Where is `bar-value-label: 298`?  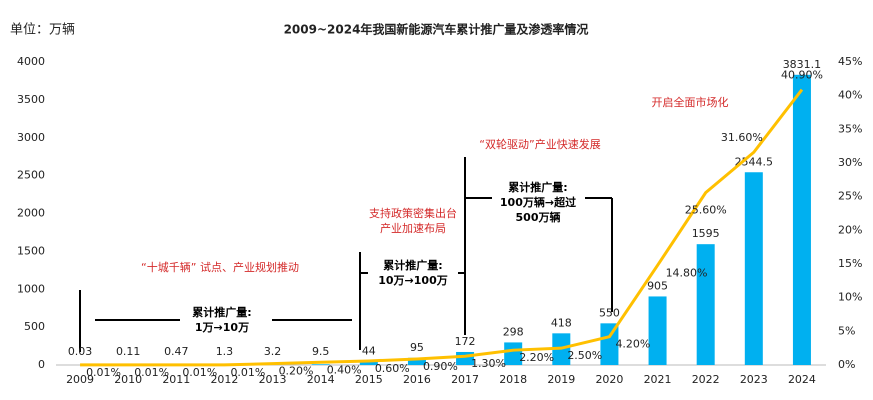 bar-value-label: 298 is located at coordinates (513, 331).